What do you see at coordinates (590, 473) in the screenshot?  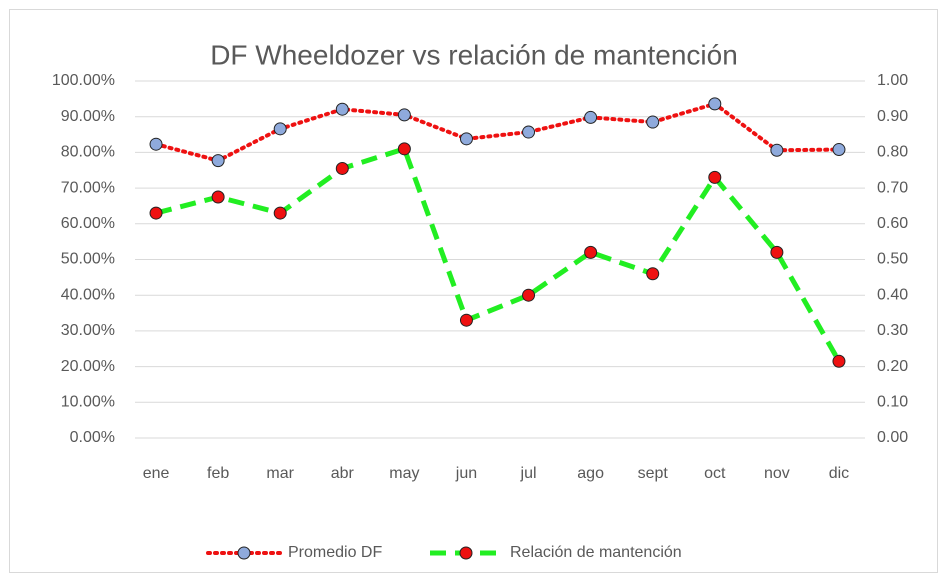 I see `x-tick-label: ago` at bounding box center [590, 473].